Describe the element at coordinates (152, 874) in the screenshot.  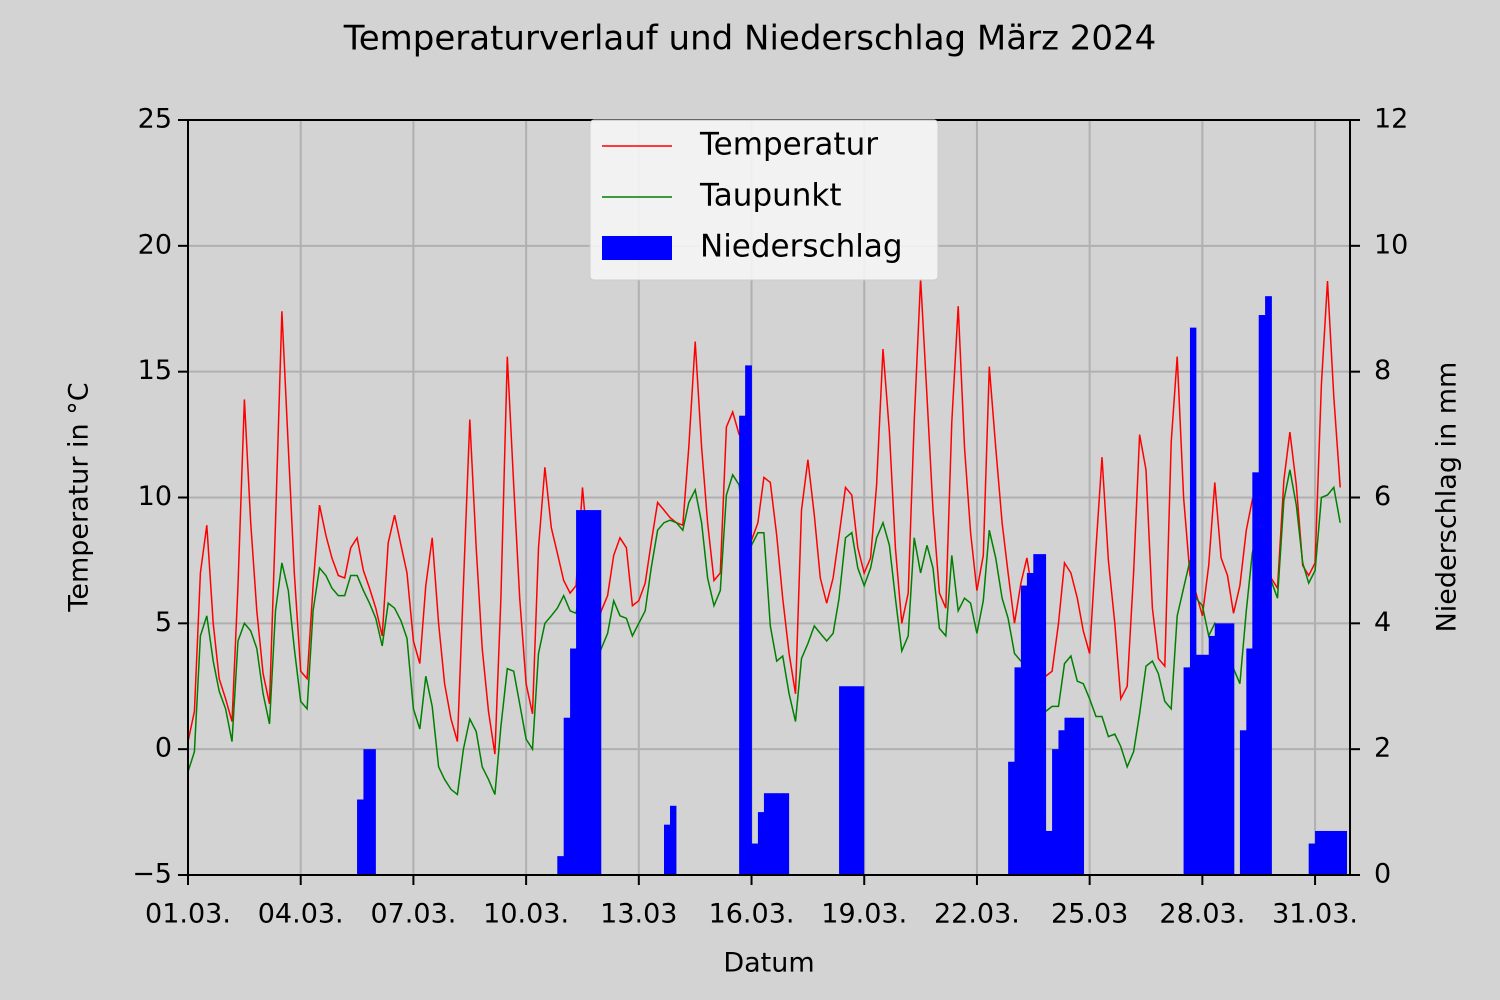
I see `y-tick-label: −5` at that location.